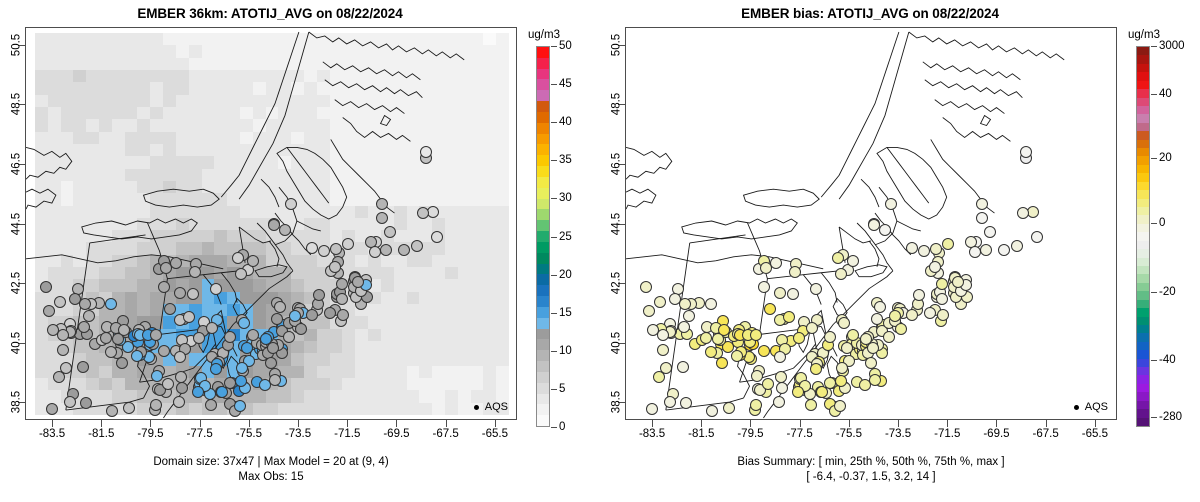  I want to click on colorbar-tick-label: 20, so click(565, 274).